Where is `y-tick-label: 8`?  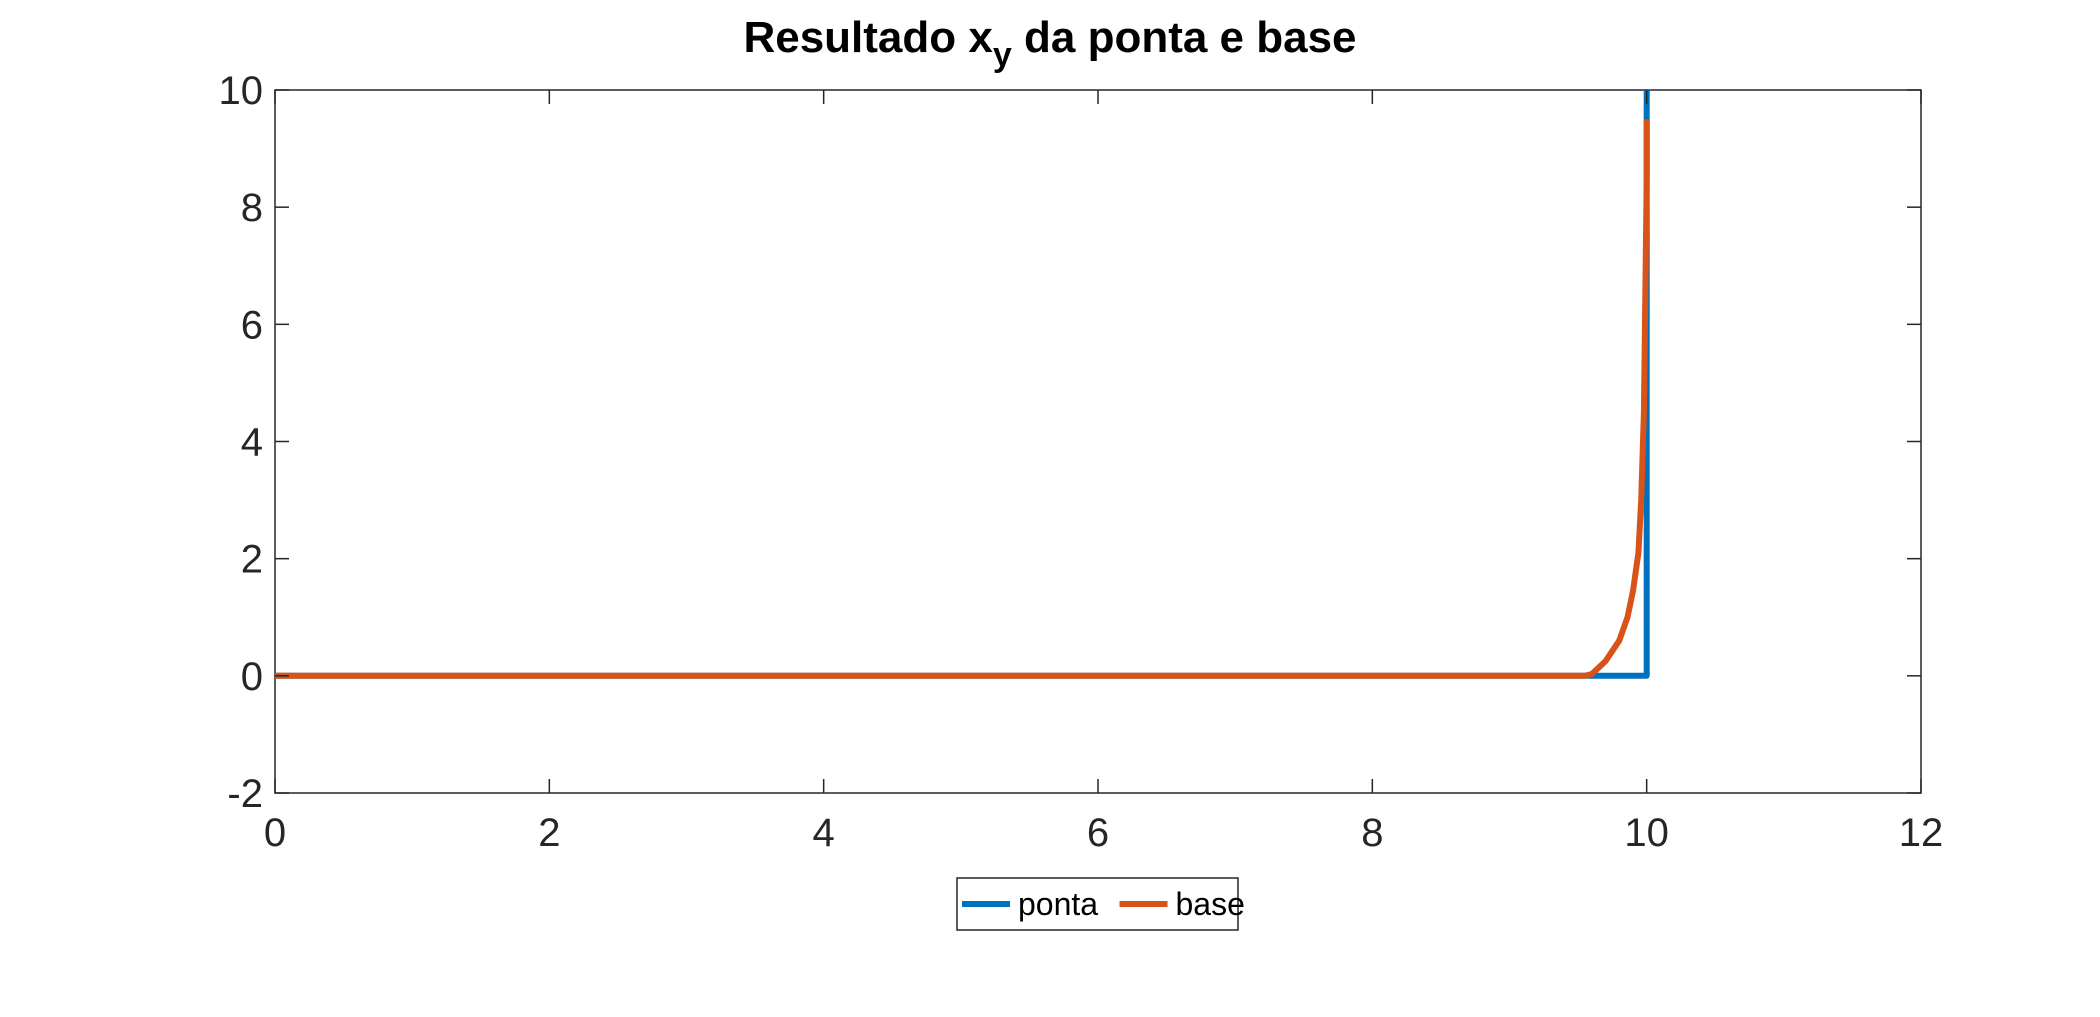 y-tick-label: 8 is located at coordinates (252, 208).